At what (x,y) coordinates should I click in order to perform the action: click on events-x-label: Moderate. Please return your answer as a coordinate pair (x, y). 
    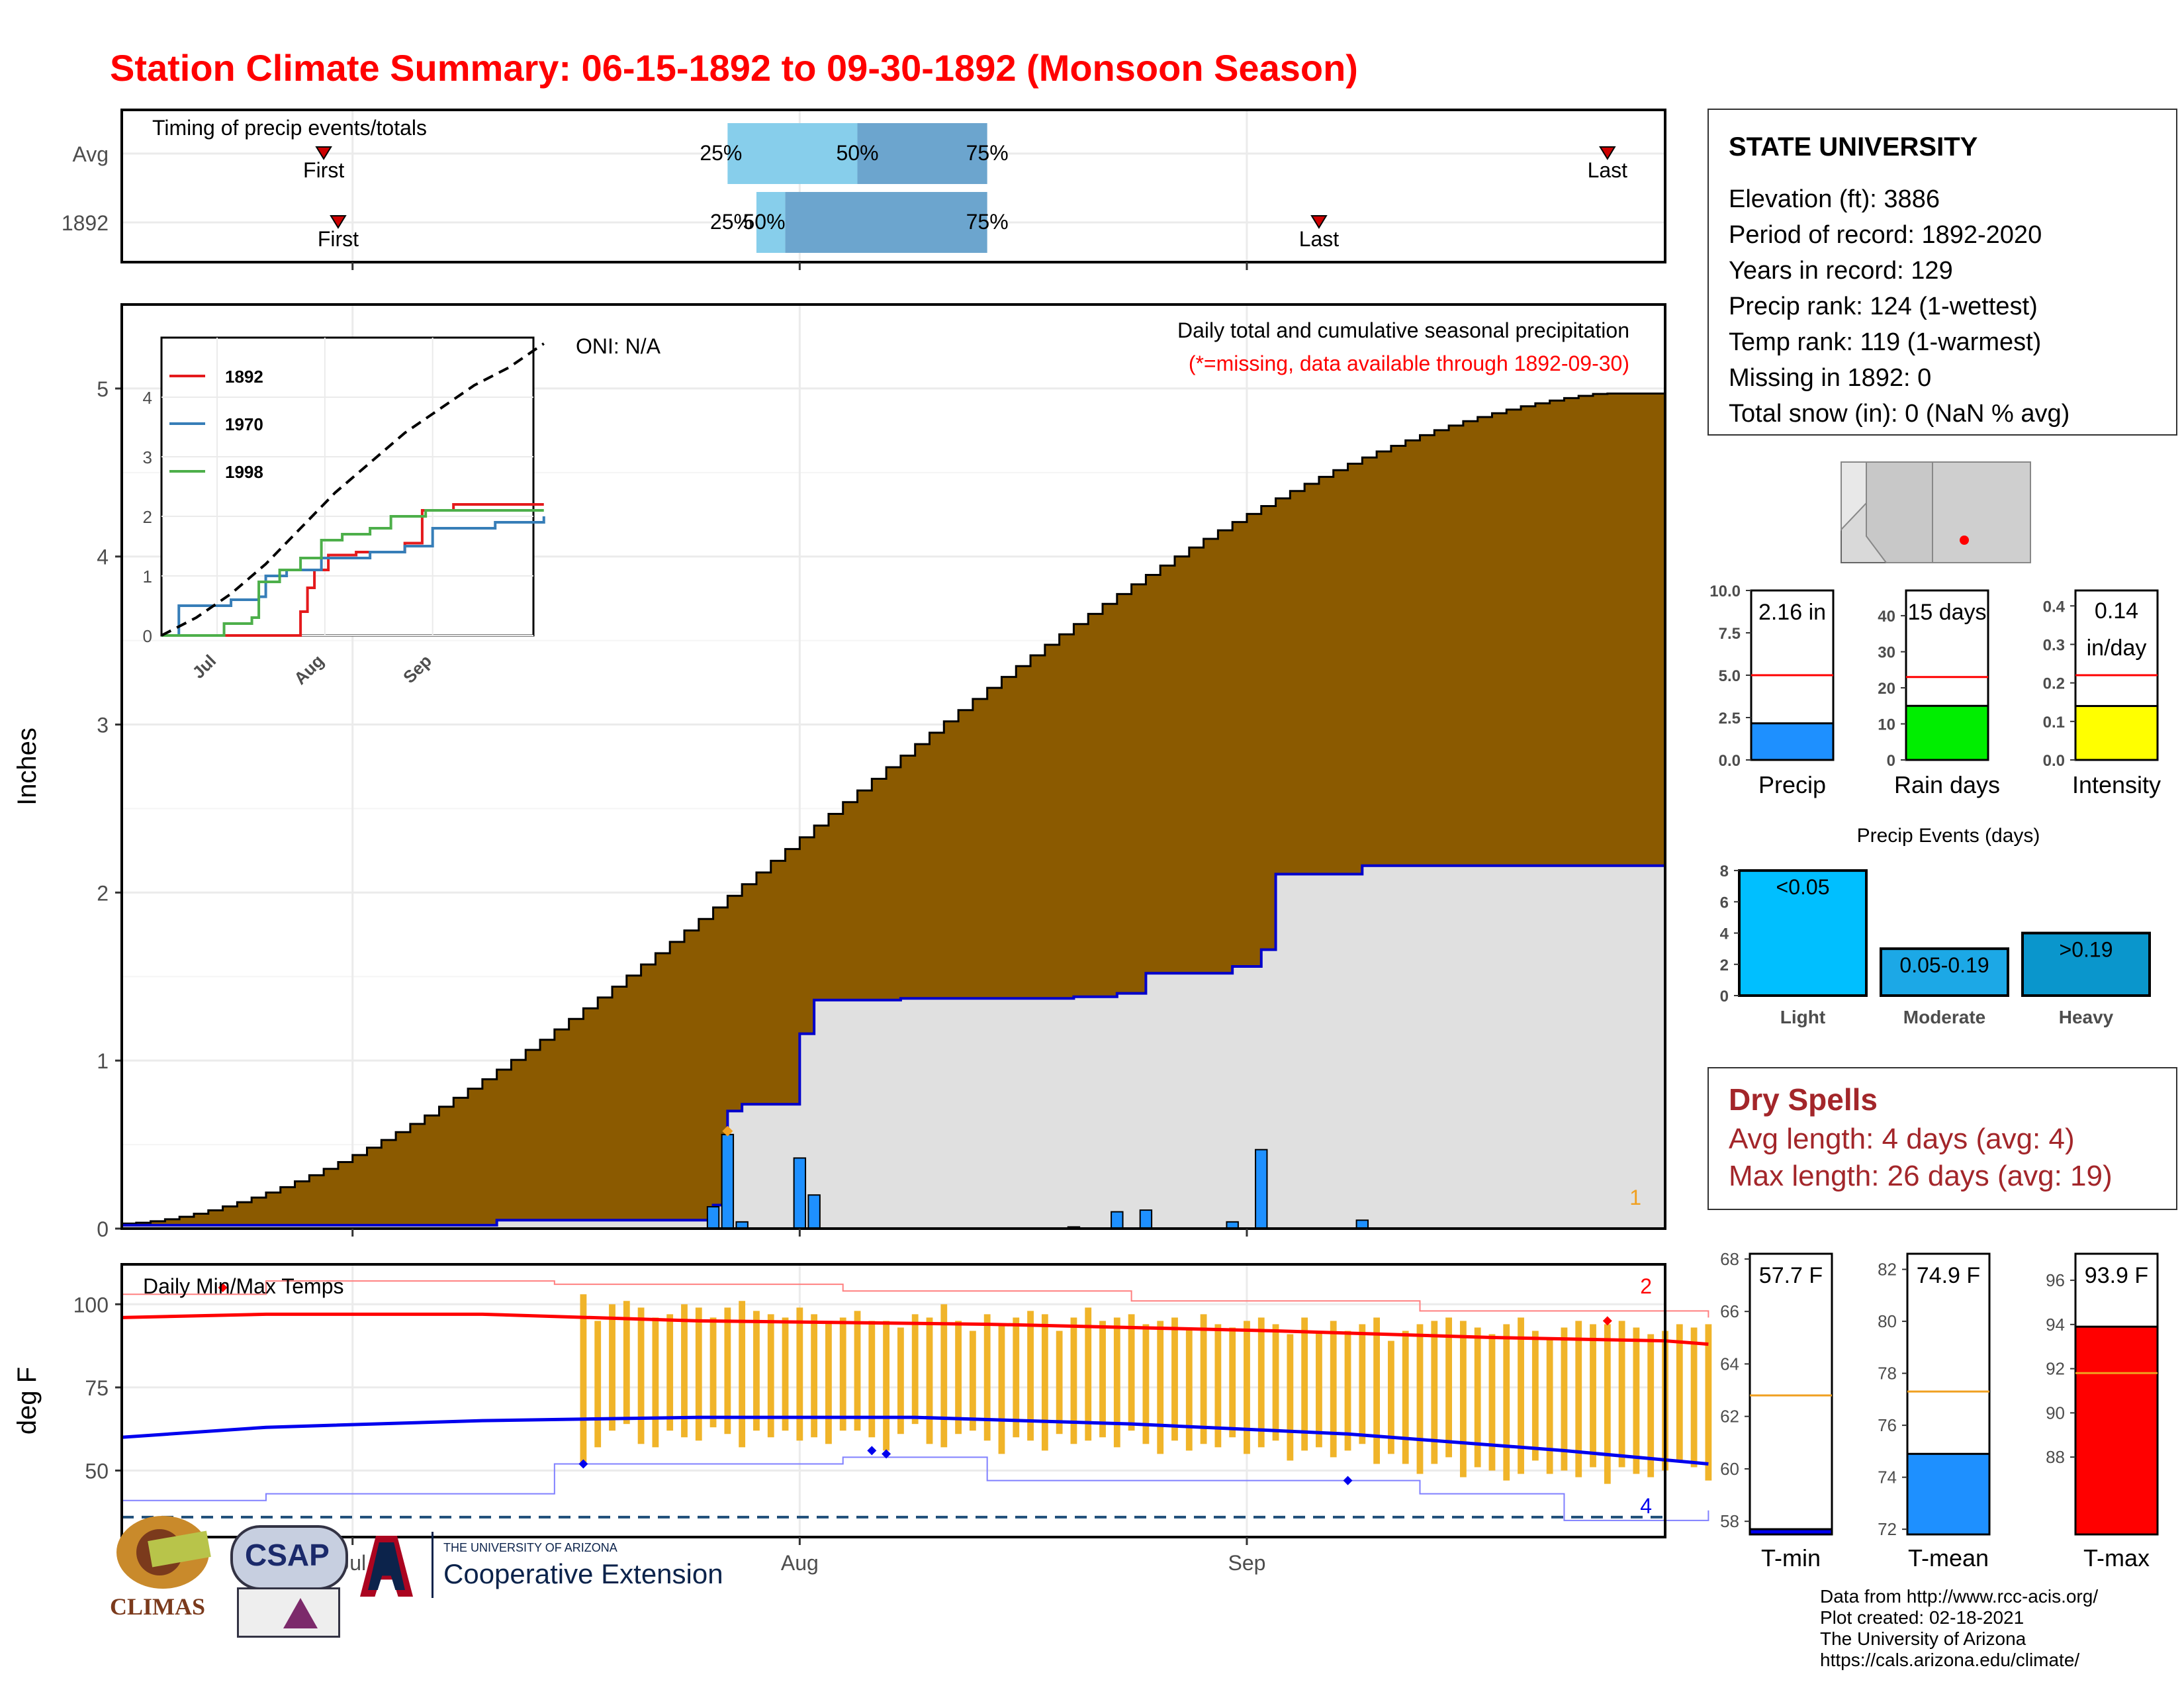
    Looking at the image, I should click on (1944, 1017).